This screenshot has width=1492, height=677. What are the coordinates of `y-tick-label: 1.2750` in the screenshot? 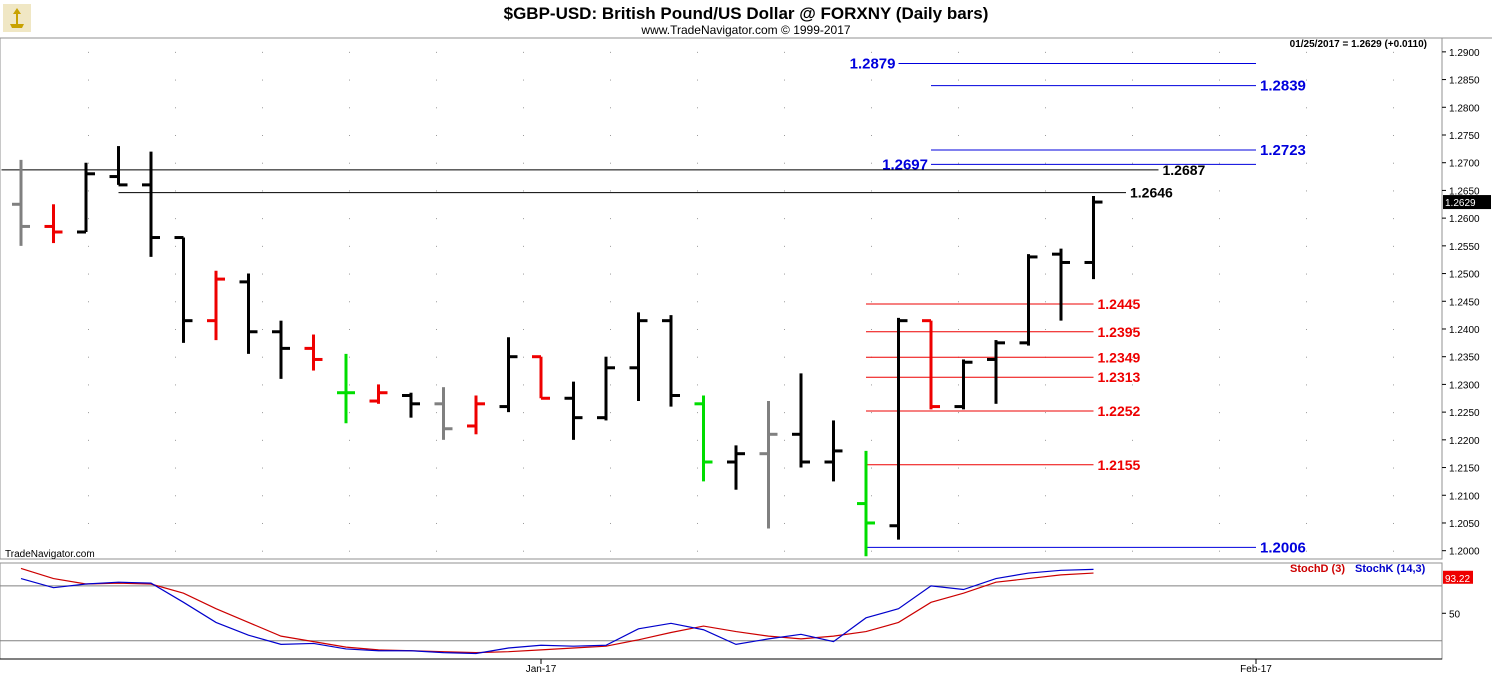 It's located at (1464, 136).